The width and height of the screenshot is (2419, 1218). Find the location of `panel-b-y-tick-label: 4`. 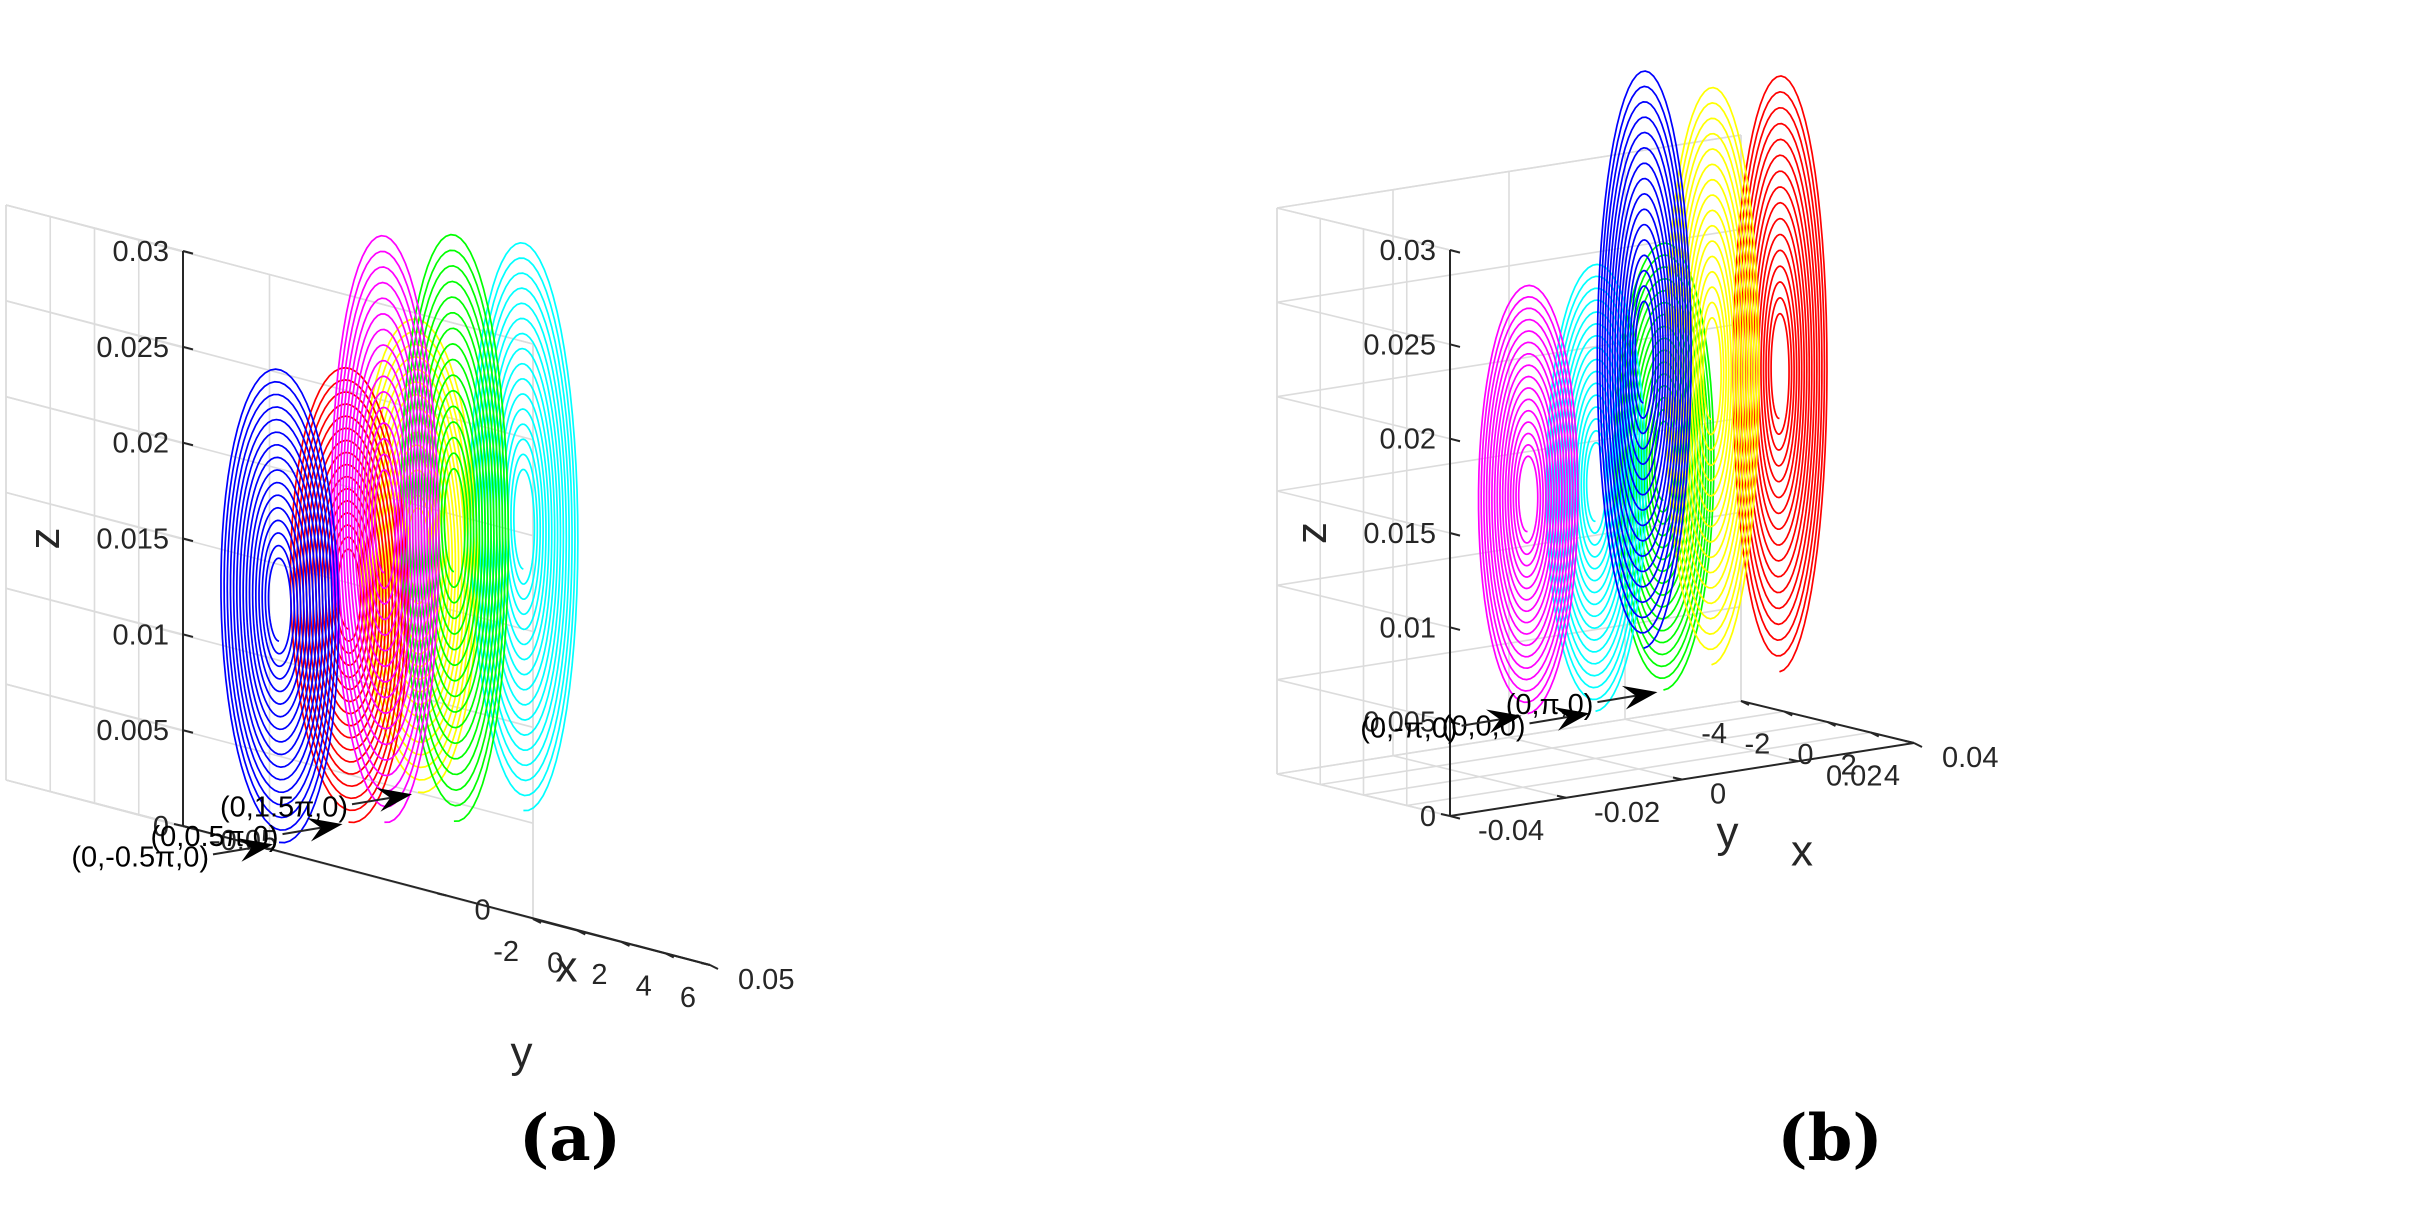

panel-b-y-tick-label: 4 is located at coordinates (1892, 776).